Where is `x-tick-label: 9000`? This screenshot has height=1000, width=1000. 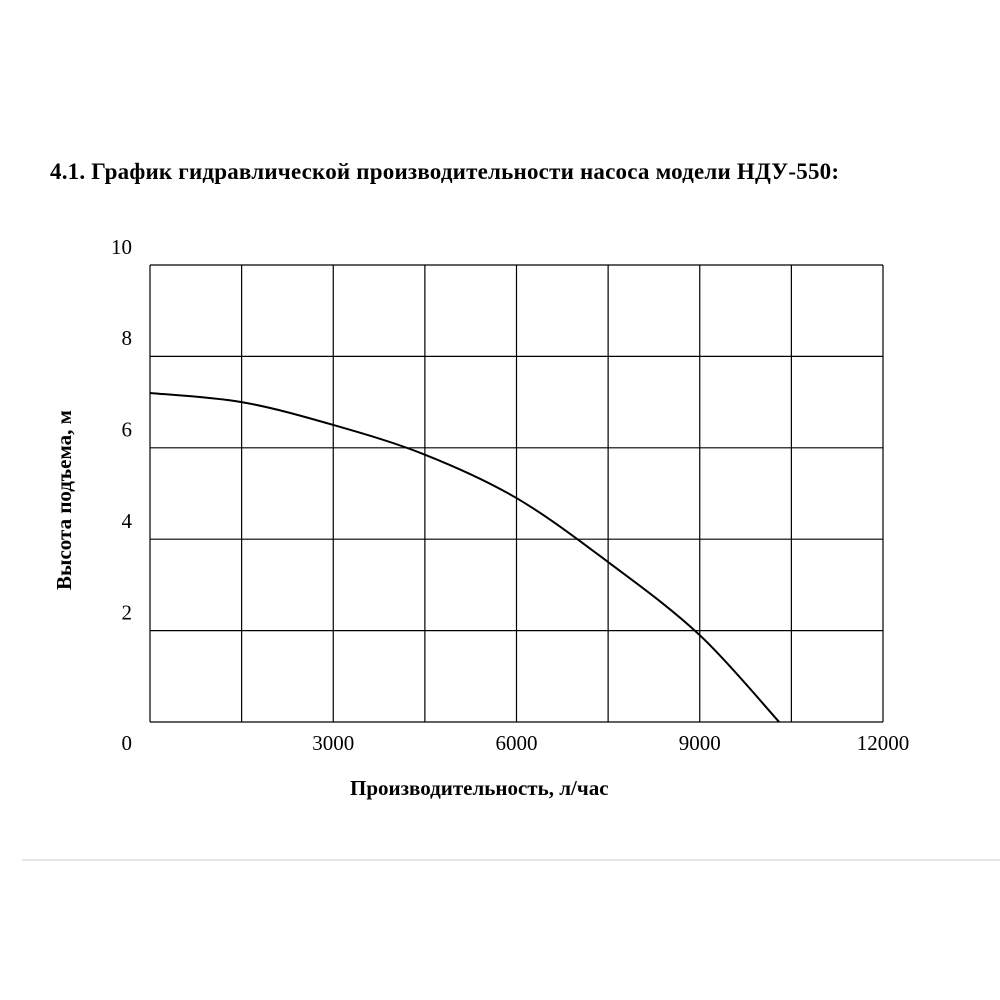
x-tick-label: 9000 is located at coordinates (700, 743).